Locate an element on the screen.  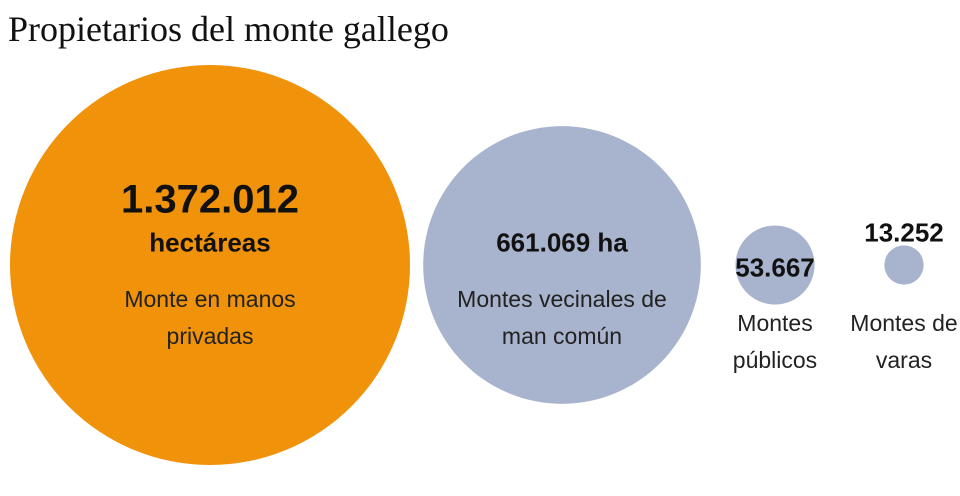
value-label: 661.069 ha is located at coordinates (562, 242).